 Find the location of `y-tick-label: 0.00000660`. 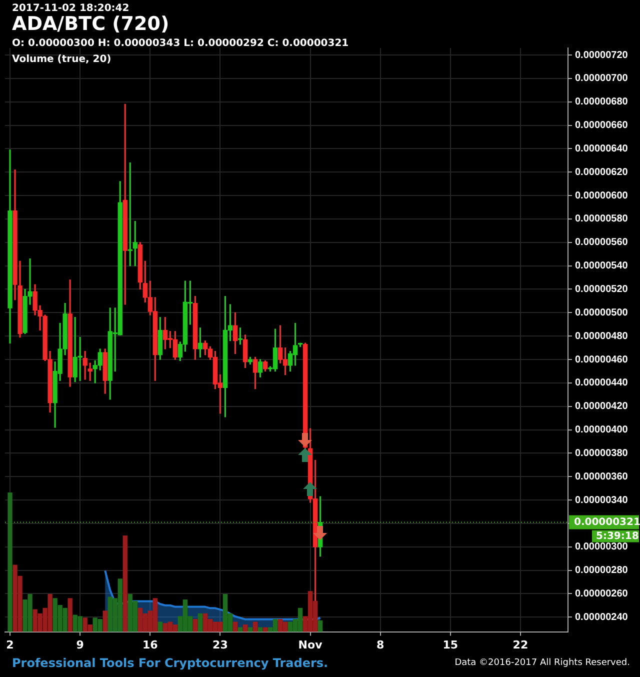

y-tick-label: 0.00000660 is located at coordinates (601, 126).